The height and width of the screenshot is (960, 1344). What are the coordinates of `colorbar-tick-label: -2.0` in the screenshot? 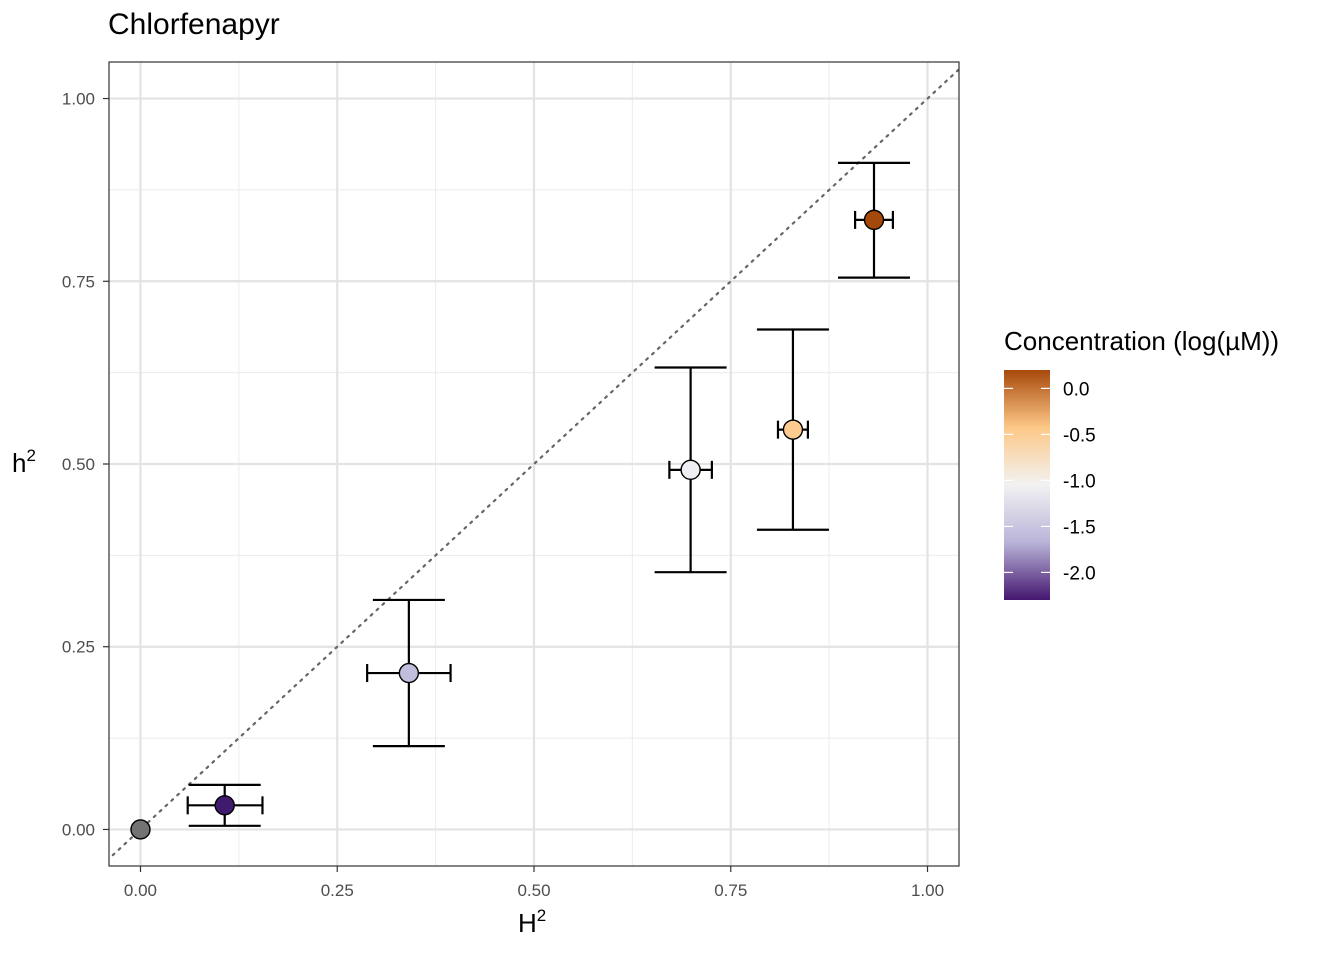 It's located at (1079, 573).